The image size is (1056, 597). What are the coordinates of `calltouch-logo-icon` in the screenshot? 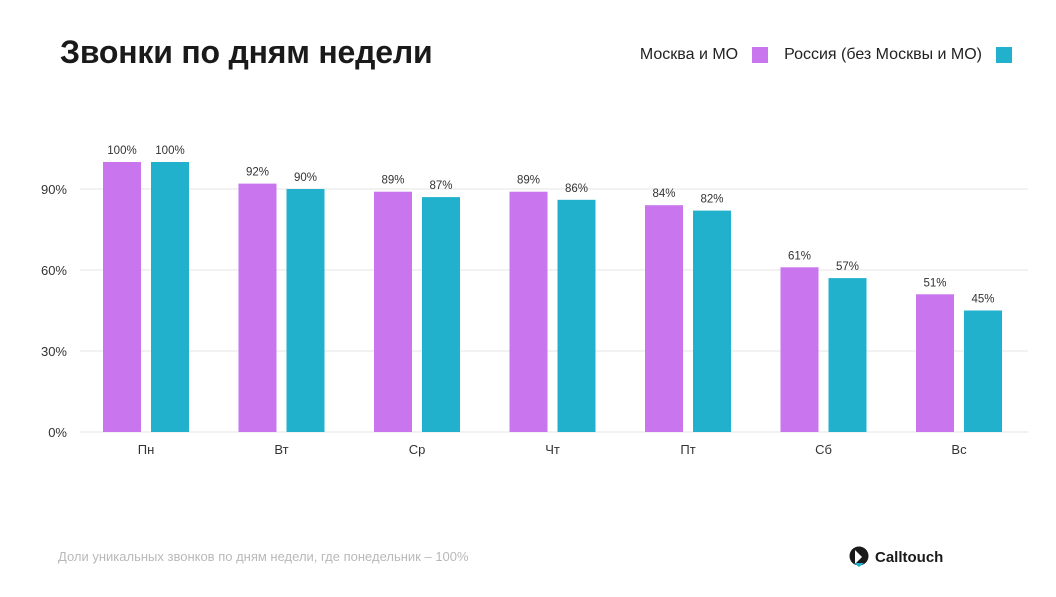 It's located at (859, 556).